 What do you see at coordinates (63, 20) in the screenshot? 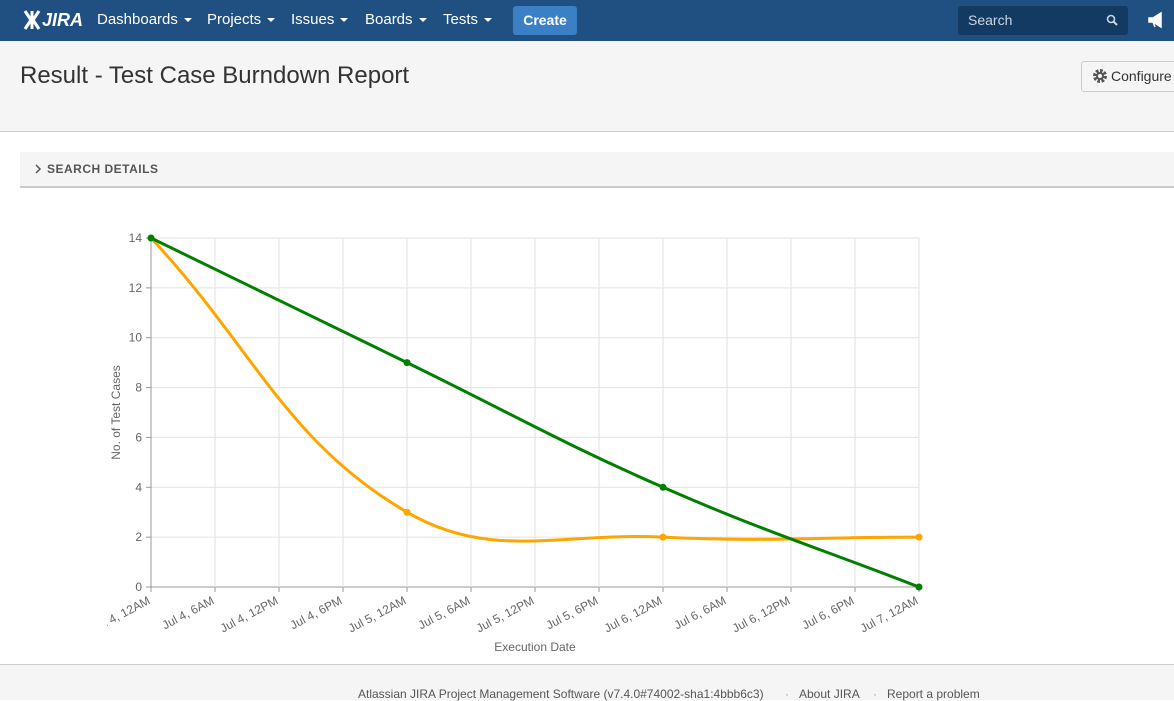
I see `logo: JIRA` at bounding box center [63, 20].